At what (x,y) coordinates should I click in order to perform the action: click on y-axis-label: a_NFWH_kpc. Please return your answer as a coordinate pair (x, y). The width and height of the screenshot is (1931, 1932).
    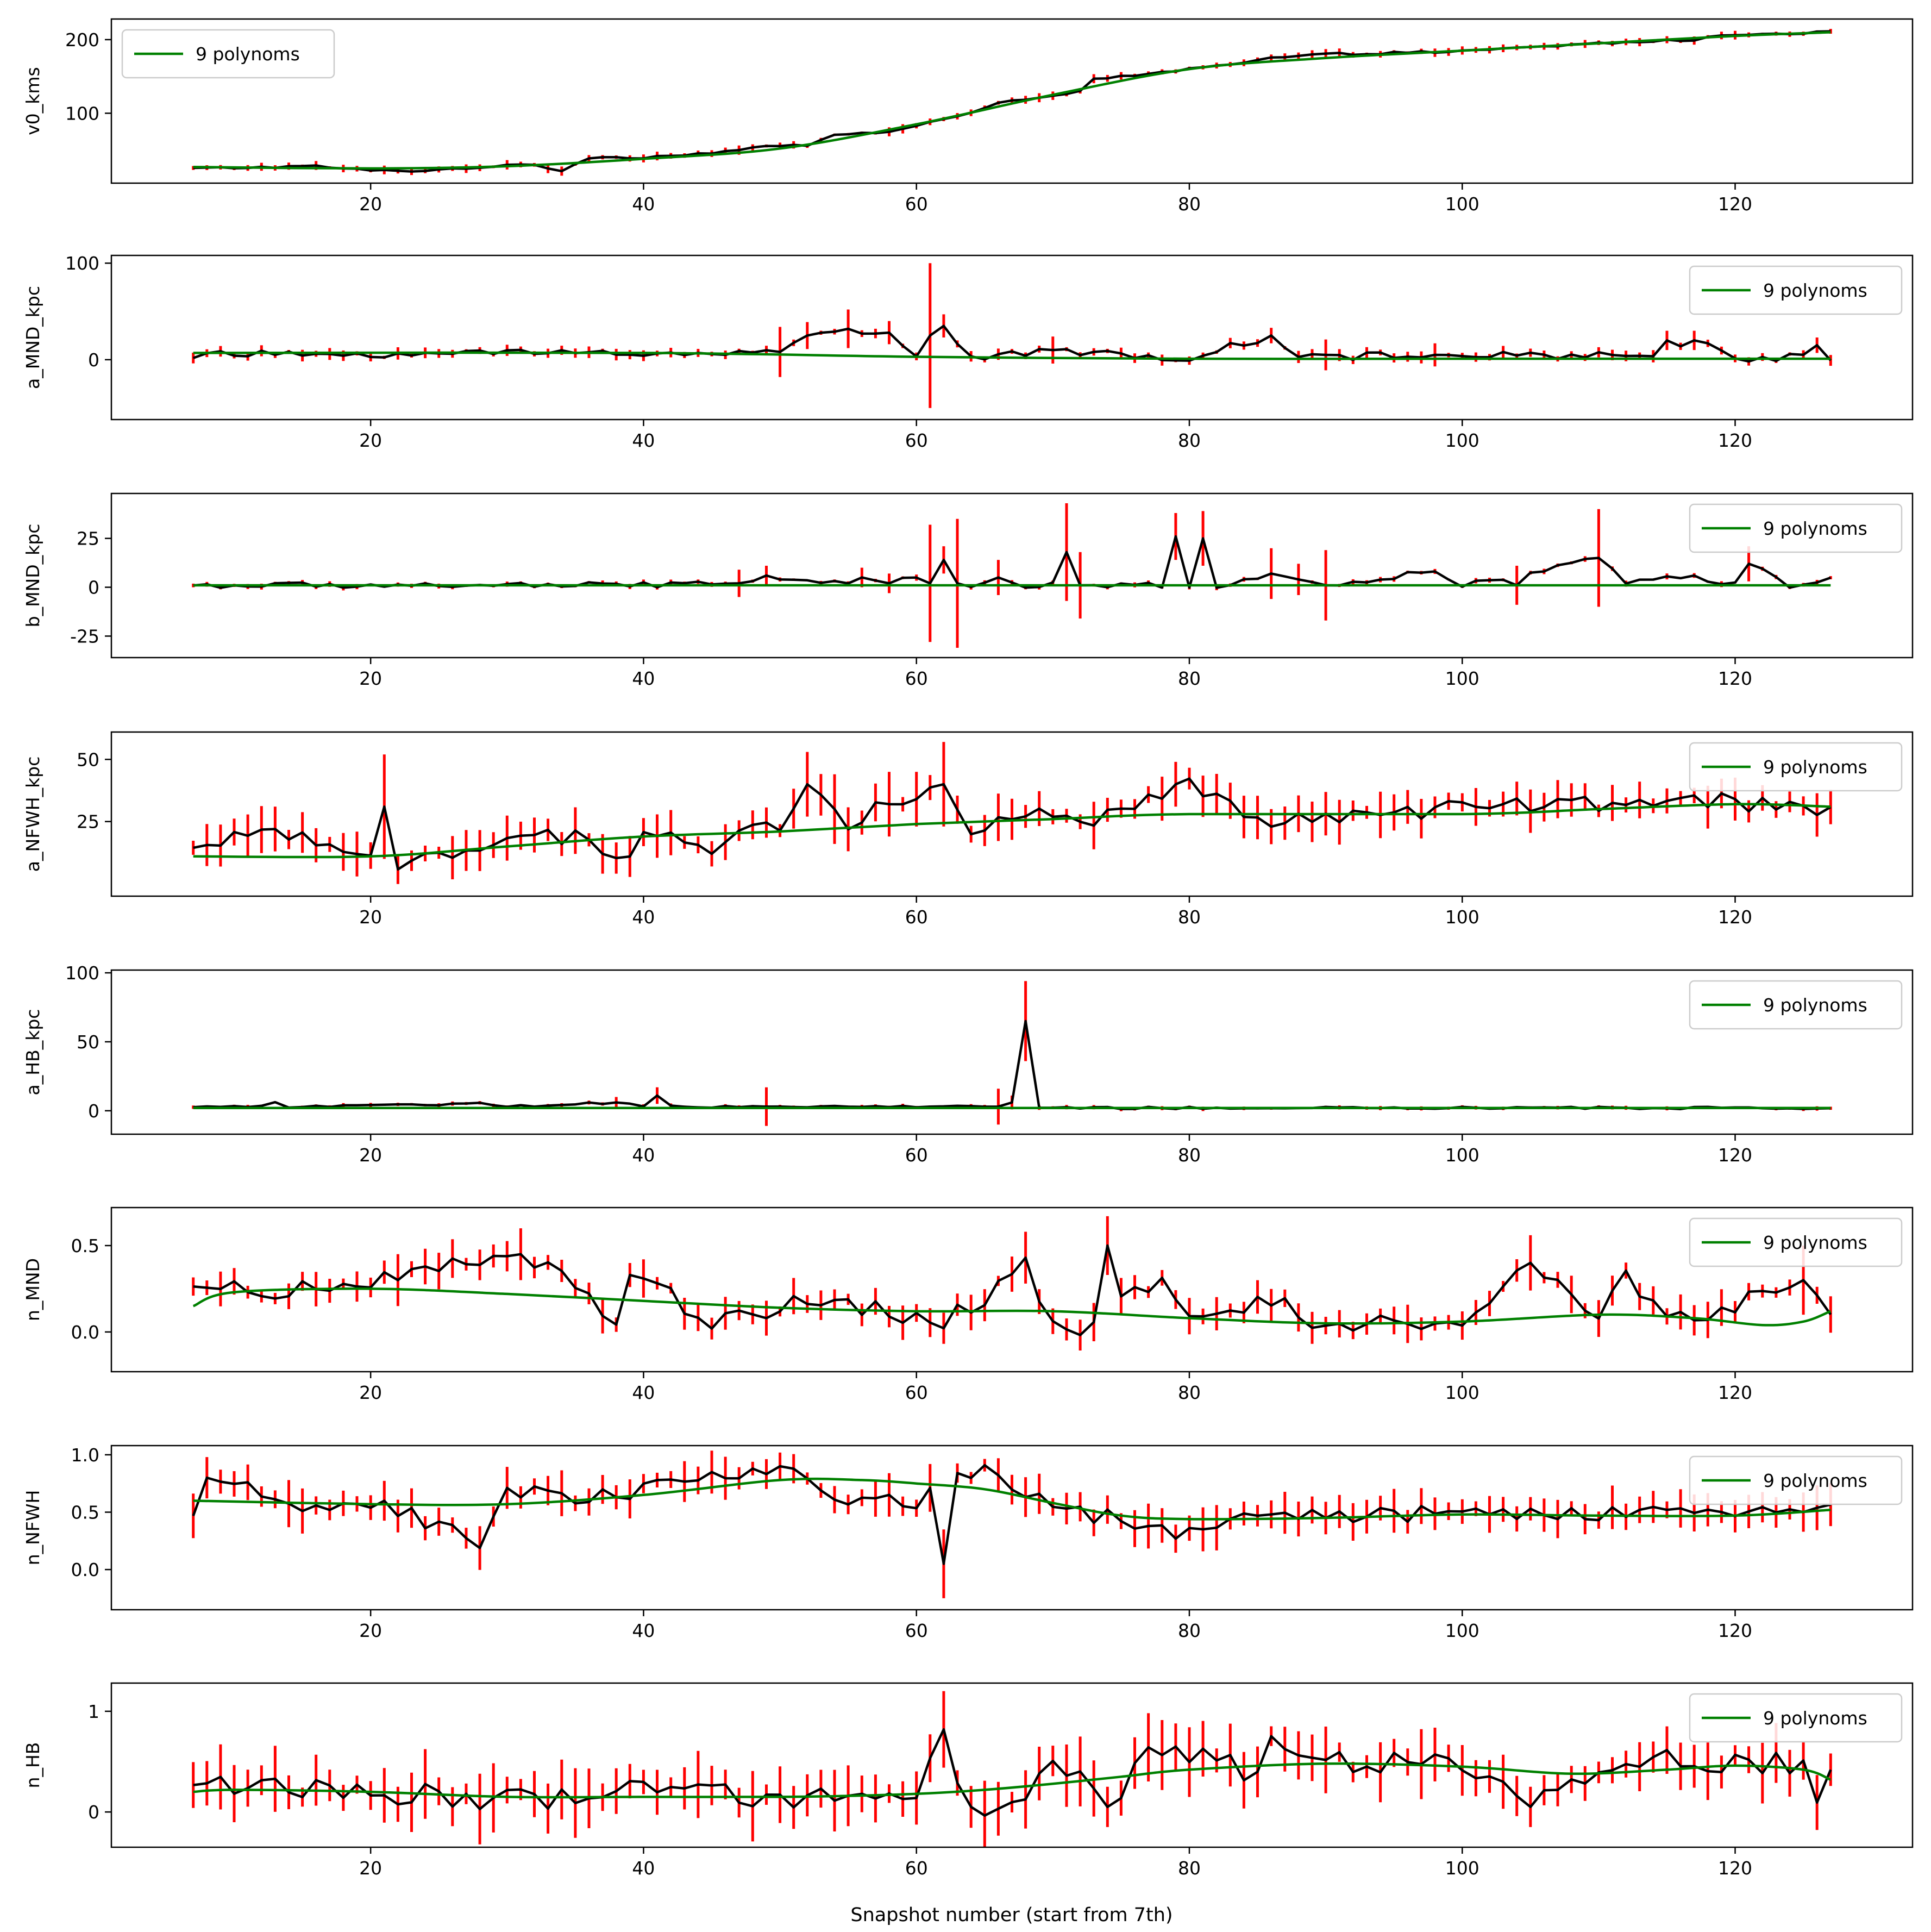
    Looking at the image, I should click on (32, 814).